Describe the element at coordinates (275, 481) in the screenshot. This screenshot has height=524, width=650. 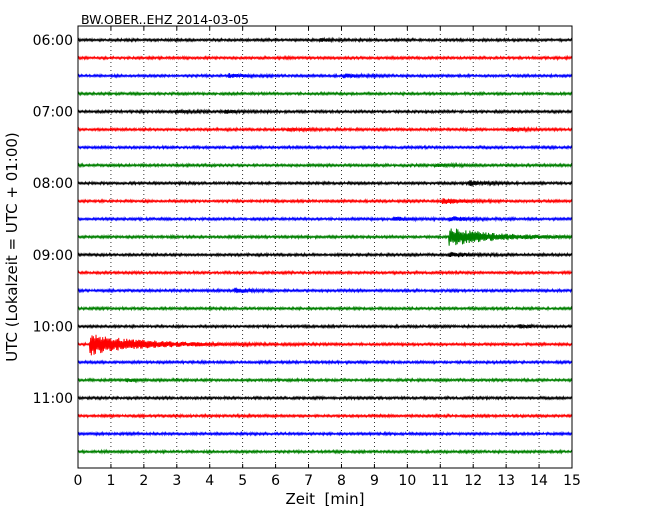
I see `x-tick-label: 6` at that location.